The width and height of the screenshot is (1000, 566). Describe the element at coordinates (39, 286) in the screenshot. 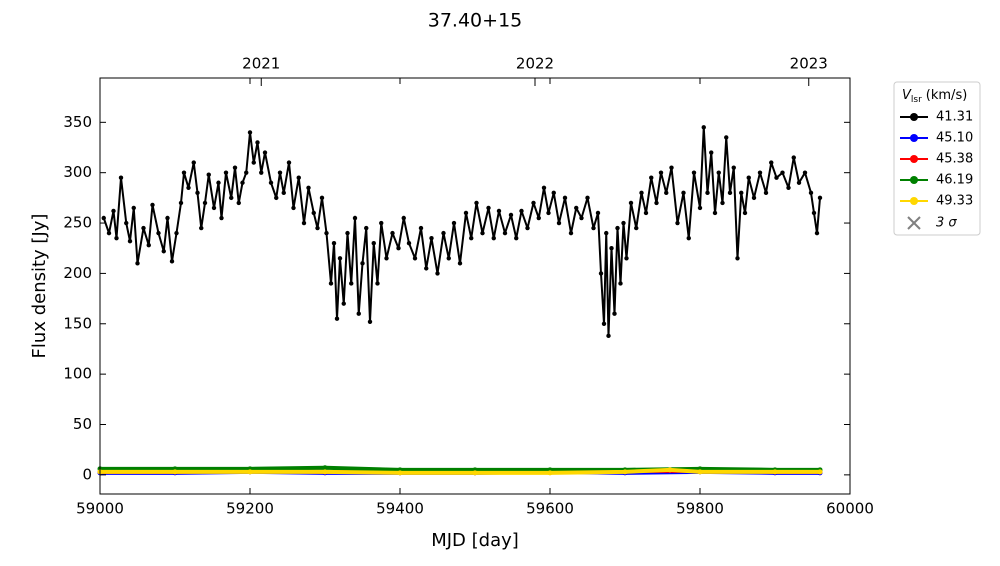

I see `y-axis-label: Flux density [Jy]` at that location.